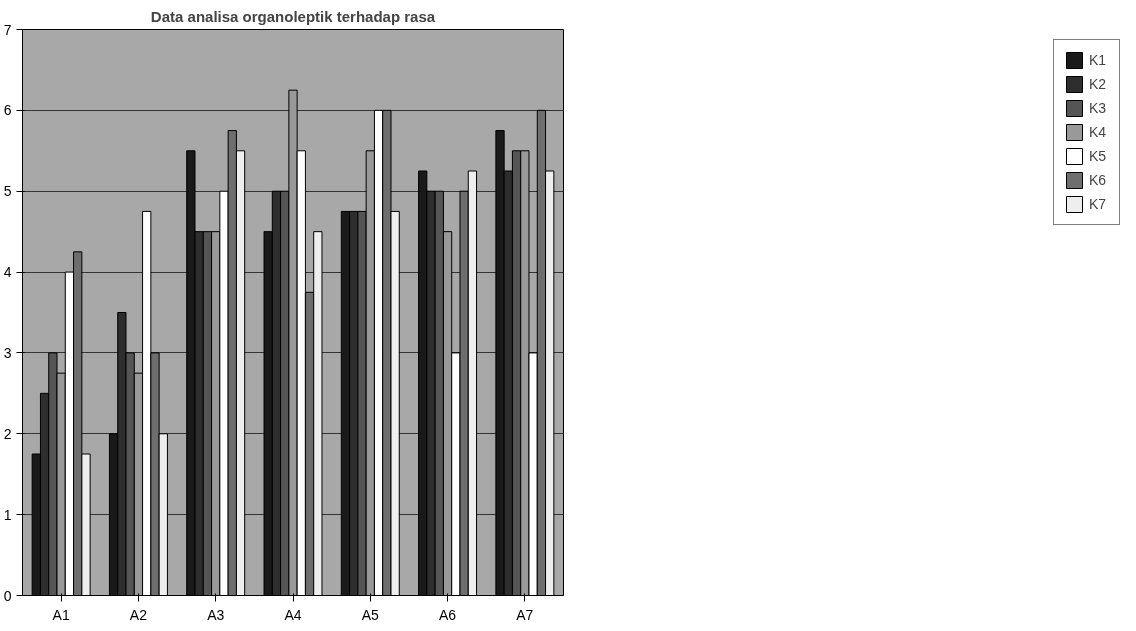 The image size is (1136, 631). Describe the element at coordinates (1098, 108) in the screenshot. I see `legend-label: K3` at that location.